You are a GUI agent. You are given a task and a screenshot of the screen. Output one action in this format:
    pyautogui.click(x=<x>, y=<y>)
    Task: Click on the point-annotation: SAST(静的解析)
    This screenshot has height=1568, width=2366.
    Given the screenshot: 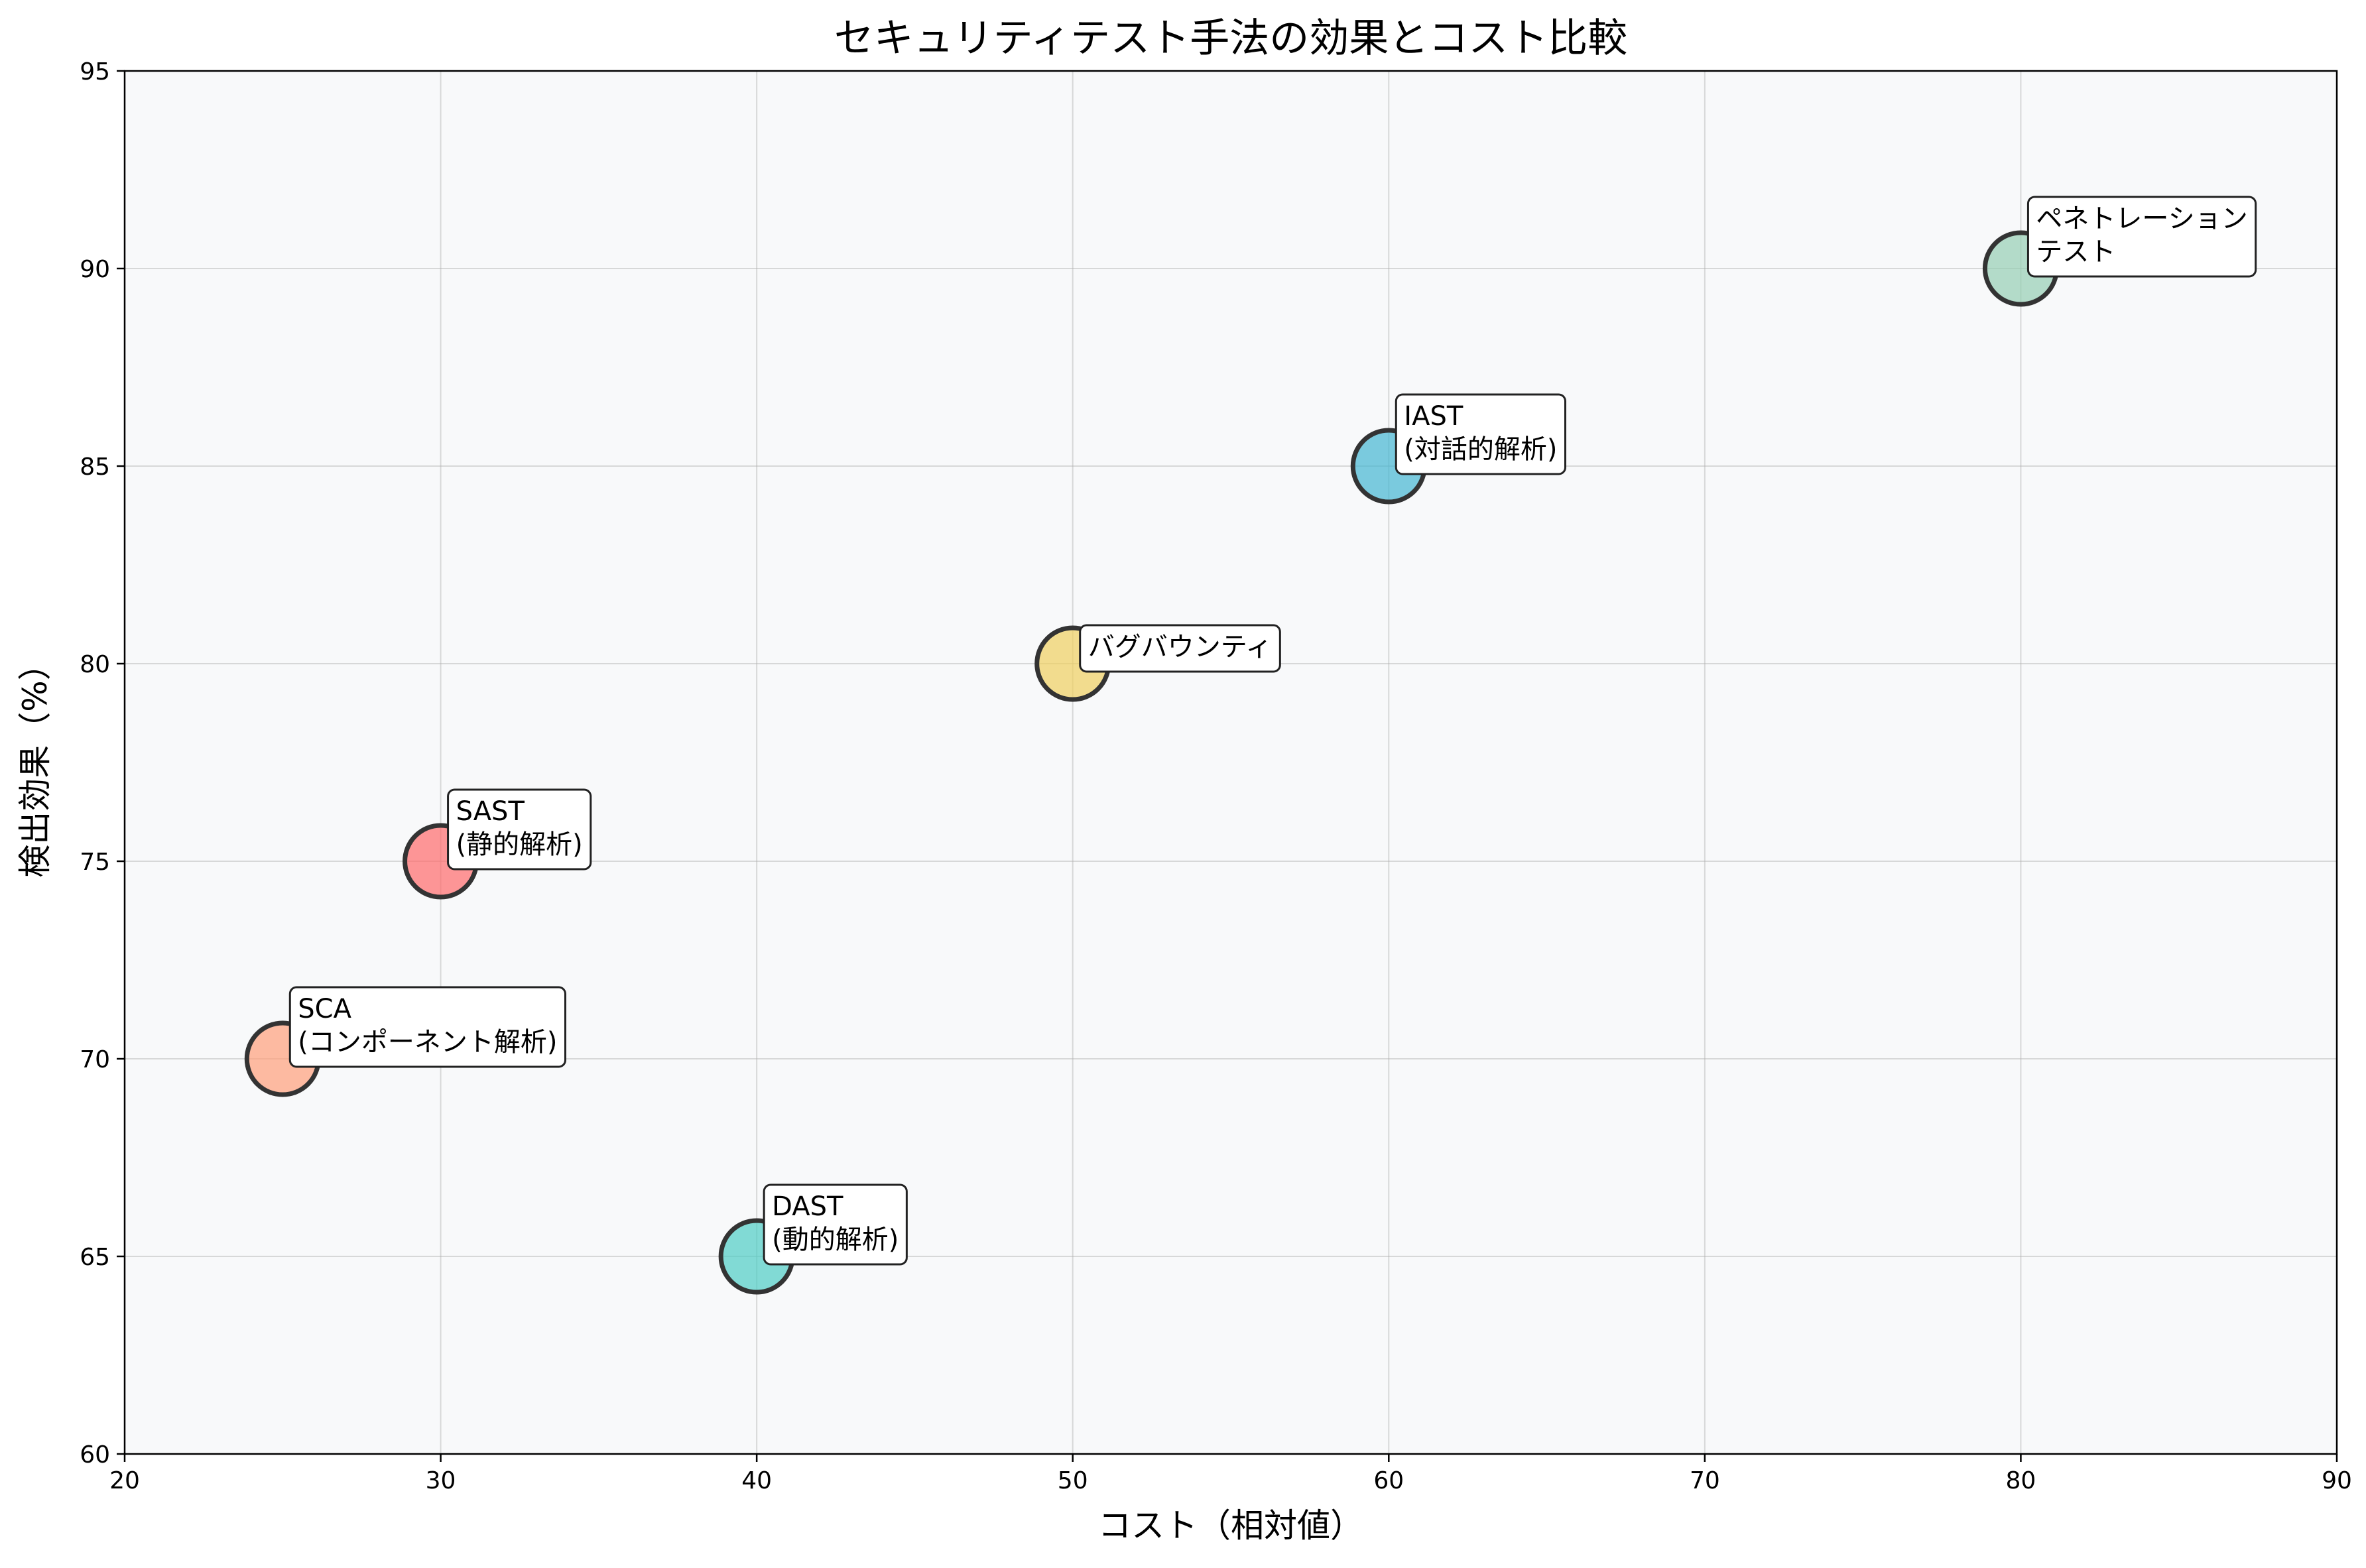 What is the action you would take?
    pyautogui.click(x=519, y=829)
    